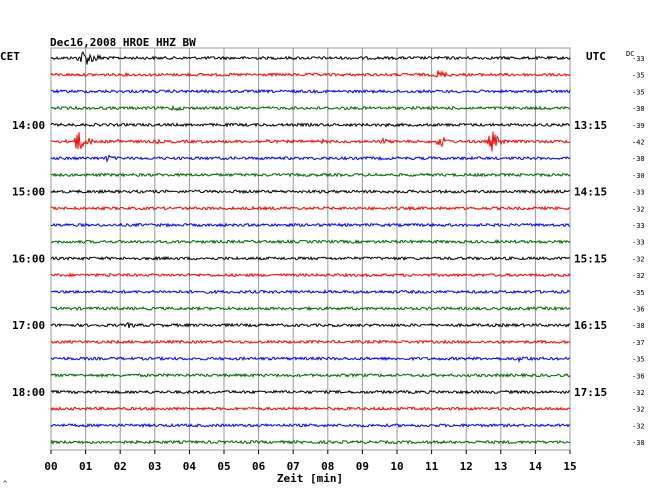 The width and height of the screenshot is (650, 494). I want to click on x-axis-label: Zeit [min], so click(310, 478).